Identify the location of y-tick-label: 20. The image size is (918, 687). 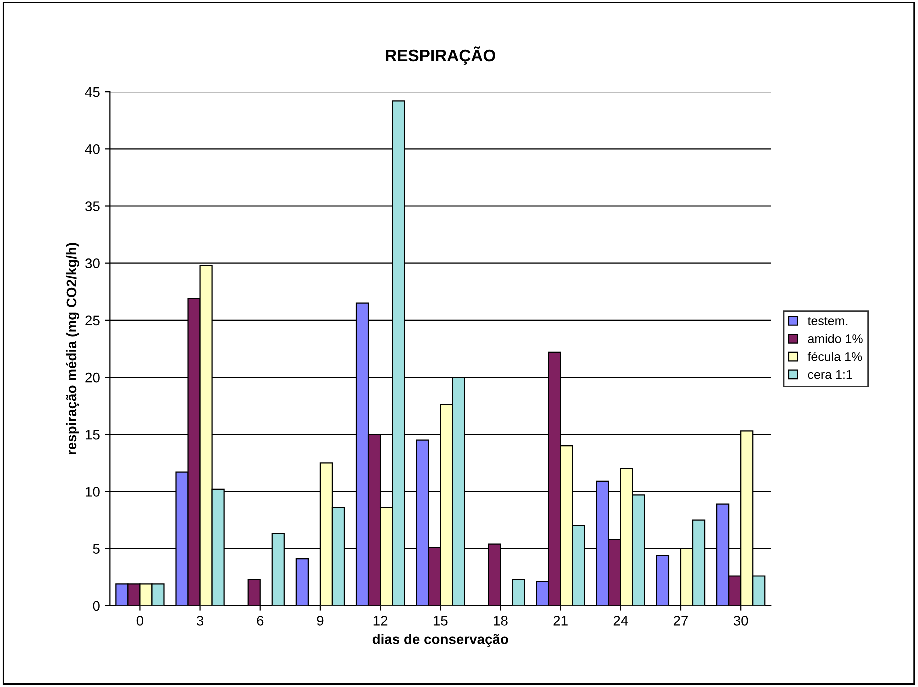
(93, 377).